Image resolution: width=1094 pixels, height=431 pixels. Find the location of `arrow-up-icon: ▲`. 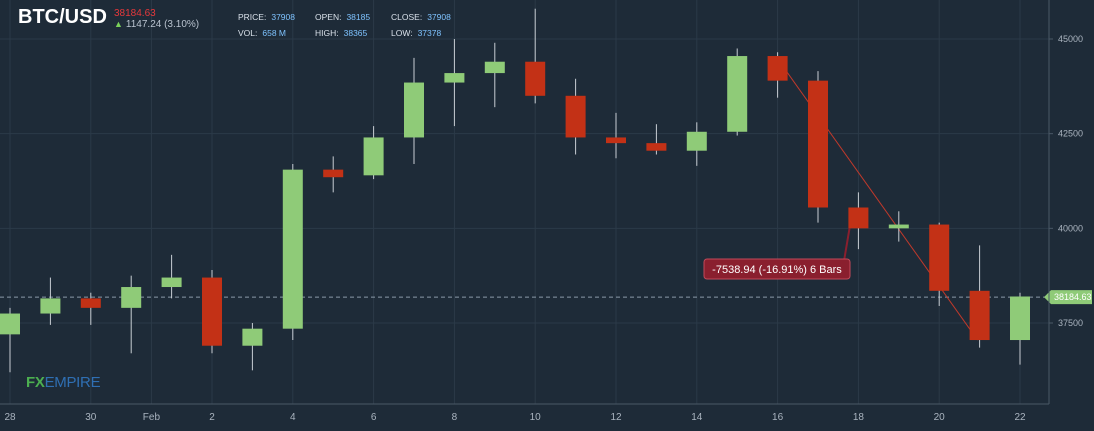

arrow-up-icon: ▲ is located at coordinates (118, 24).